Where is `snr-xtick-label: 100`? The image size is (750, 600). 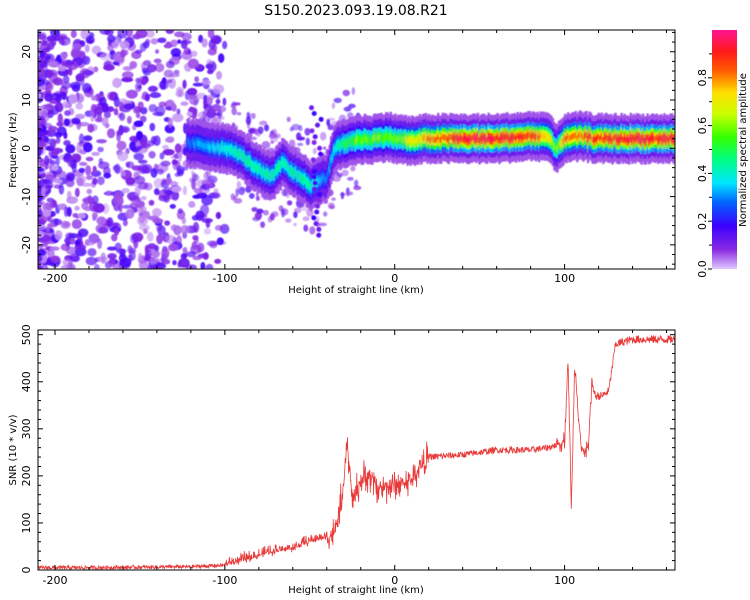
snr-xtick-label: 100 is located at coordinates (564, 580).